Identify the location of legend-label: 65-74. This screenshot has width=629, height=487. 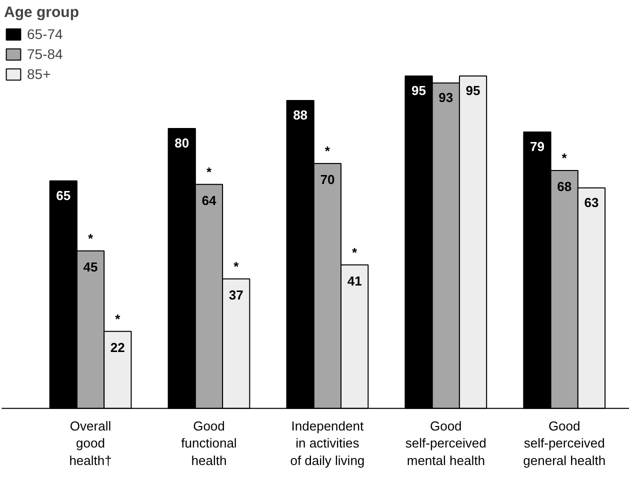
(45, 34).